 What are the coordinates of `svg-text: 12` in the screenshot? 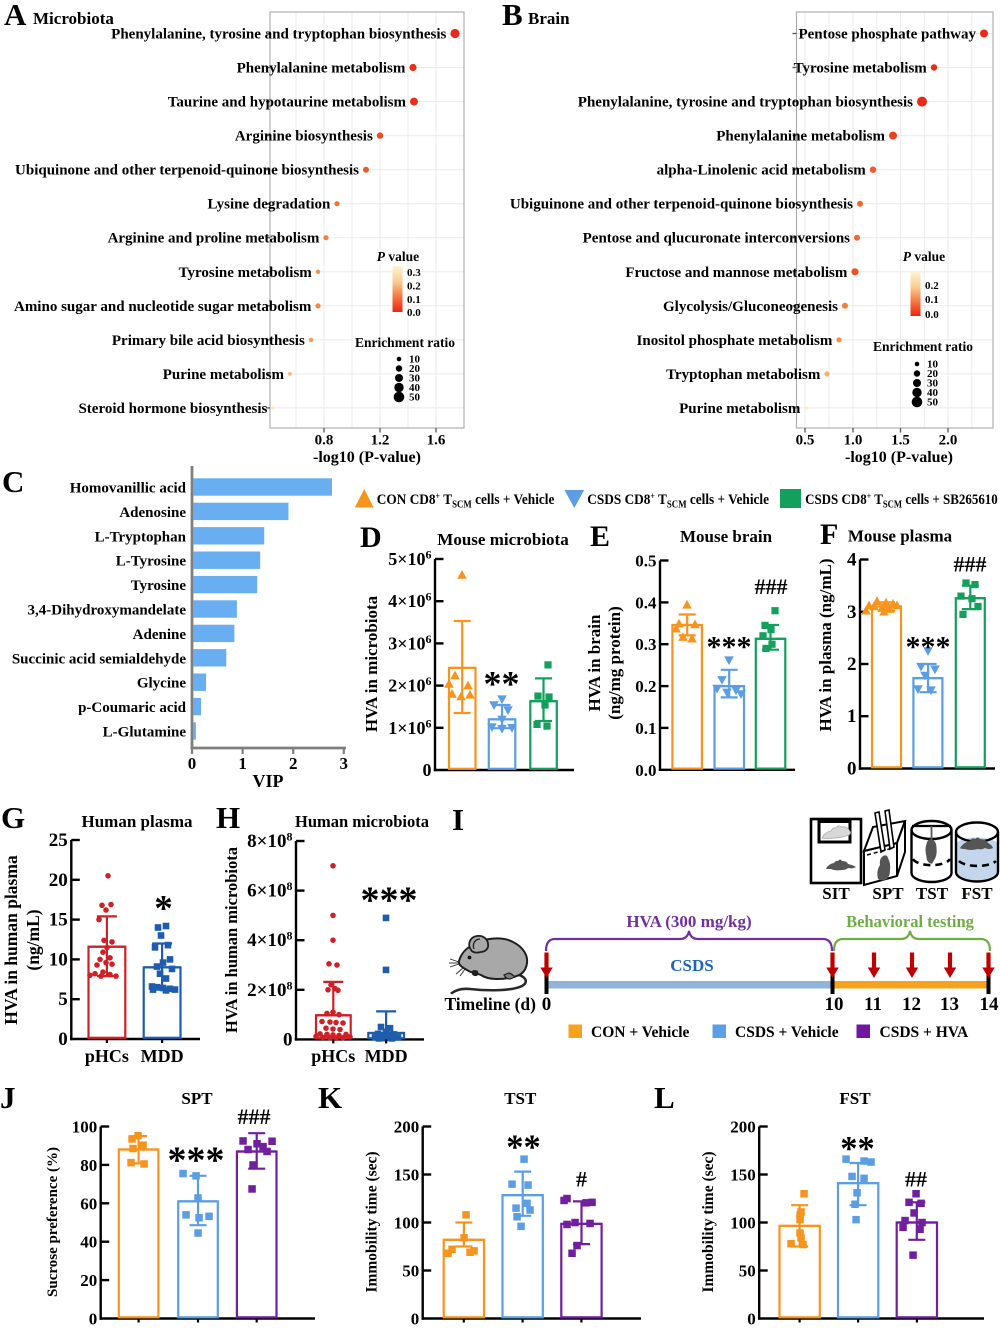 It's located at (911, 1004).